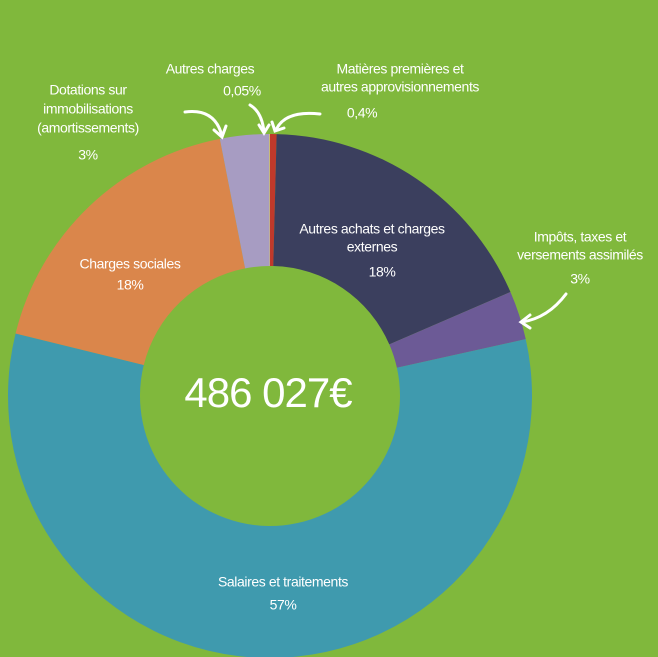 The height and width of the screenshot is (657, 658). What do you see at coordinates (268, 392) in the screenshot?
I see `center-label: 486 027€` at bounding box center [268, 392].